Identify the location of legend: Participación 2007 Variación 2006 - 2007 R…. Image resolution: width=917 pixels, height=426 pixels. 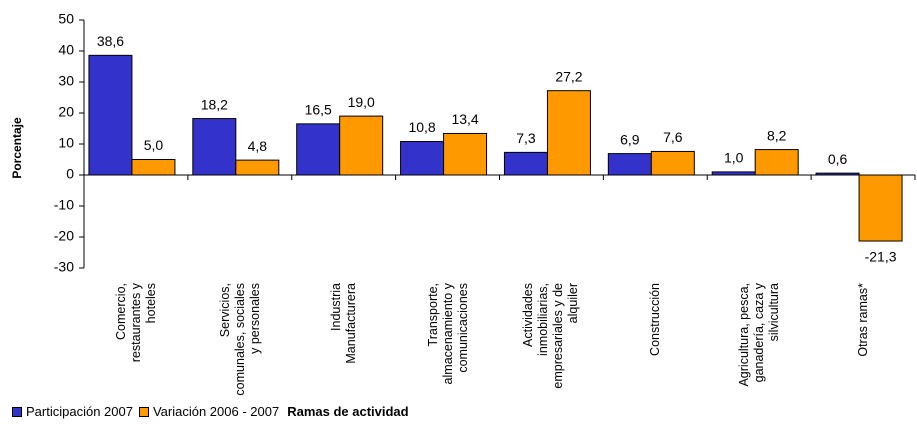
(210, 411).